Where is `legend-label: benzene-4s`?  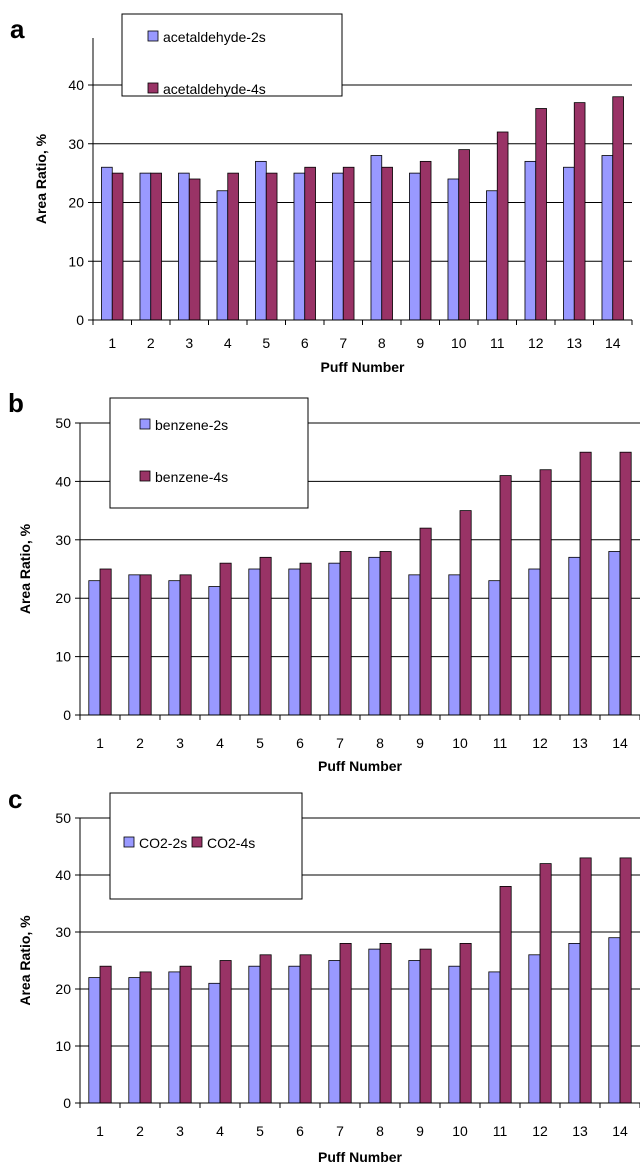 legend-label: benzene-4s is located at coordinates (191, 477).